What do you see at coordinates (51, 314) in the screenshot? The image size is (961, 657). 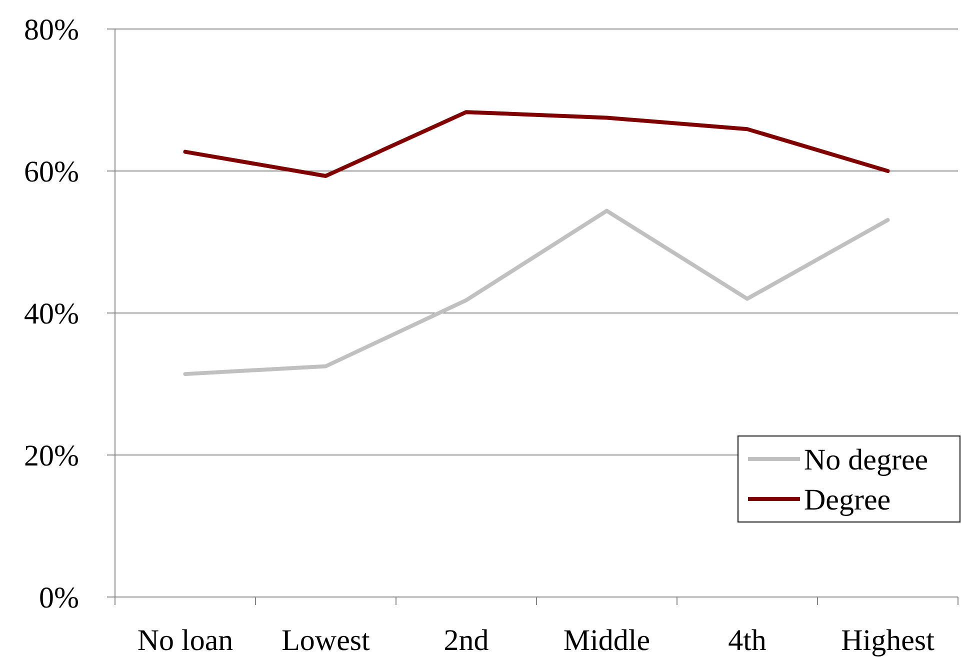 I see `y-tick-label: 40%` at bounding box center [51, 314].